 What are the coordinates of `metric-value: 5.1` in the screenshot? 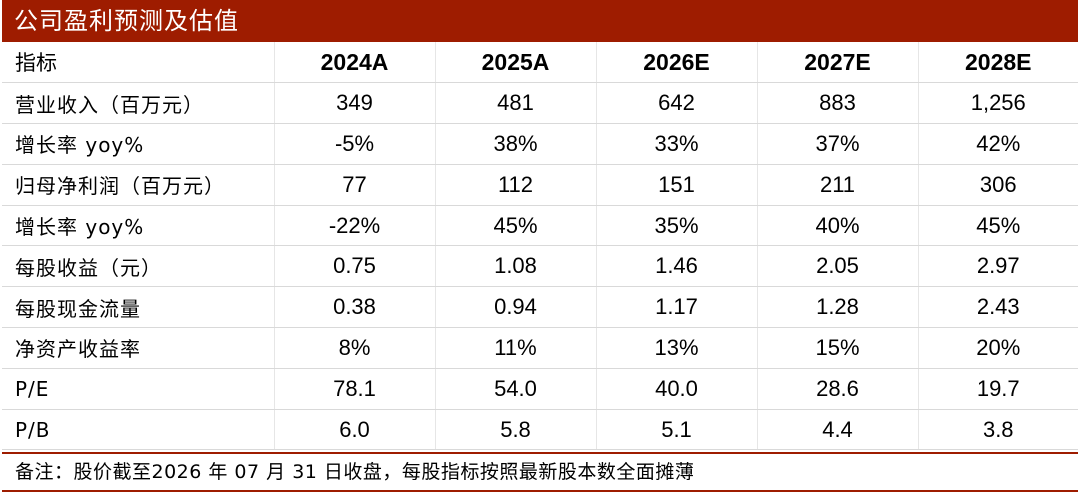 It's located at (677, 430).